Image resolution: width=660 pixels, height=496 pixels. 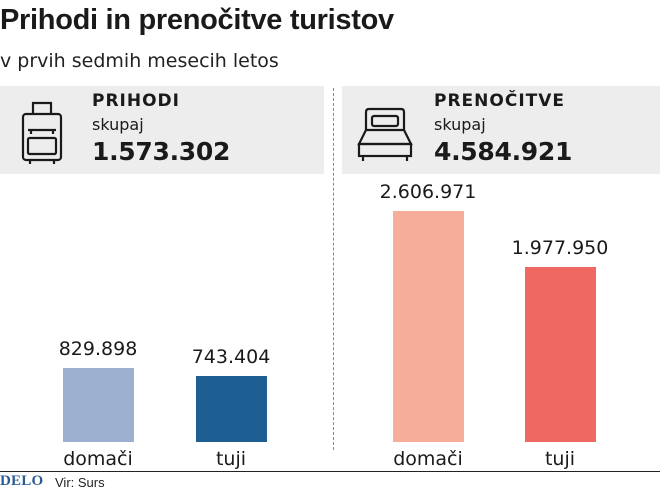 I want to click on delo-logo: DELO, so click(x=22, y=481).